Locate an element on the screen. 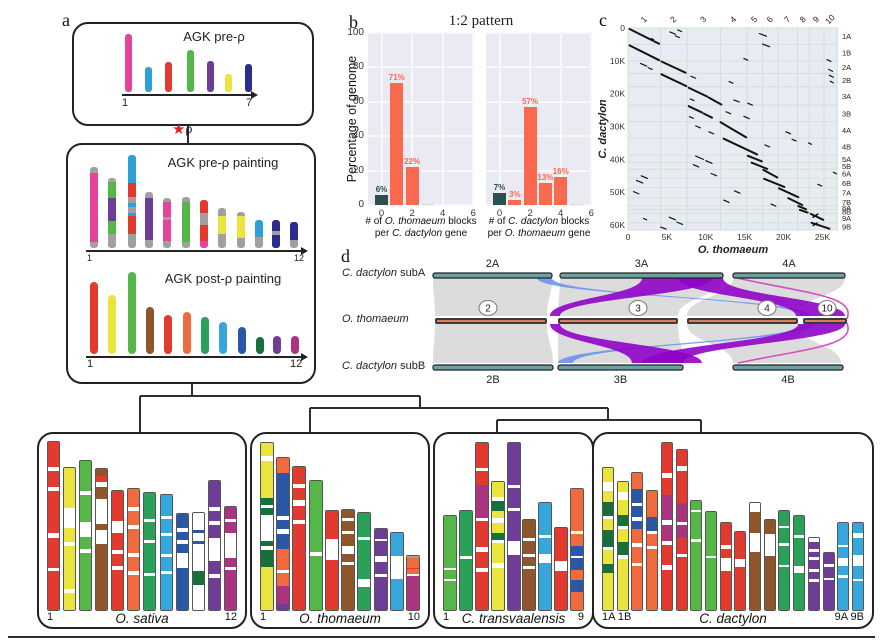  subgenome-label-right: 9A is located at coordinates (846, 218).